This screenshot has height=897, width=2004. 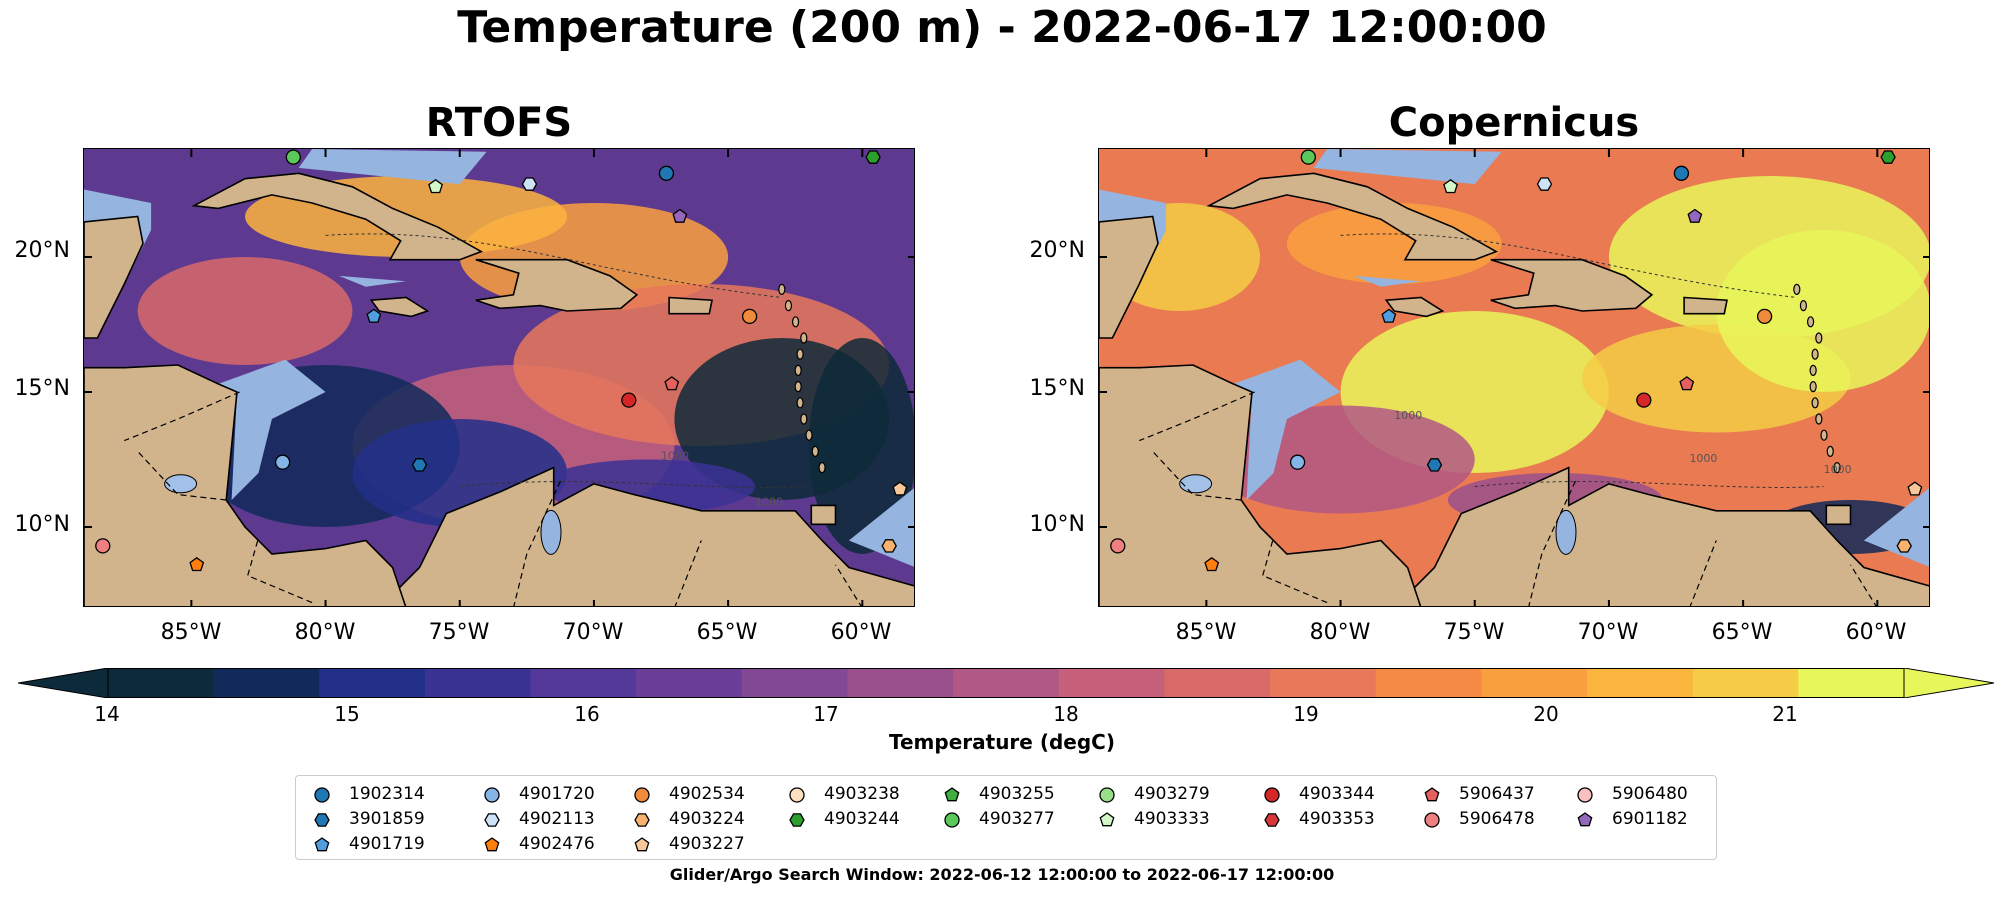 I want to click on colorbar-overflow, so click(x=1949, y=683).